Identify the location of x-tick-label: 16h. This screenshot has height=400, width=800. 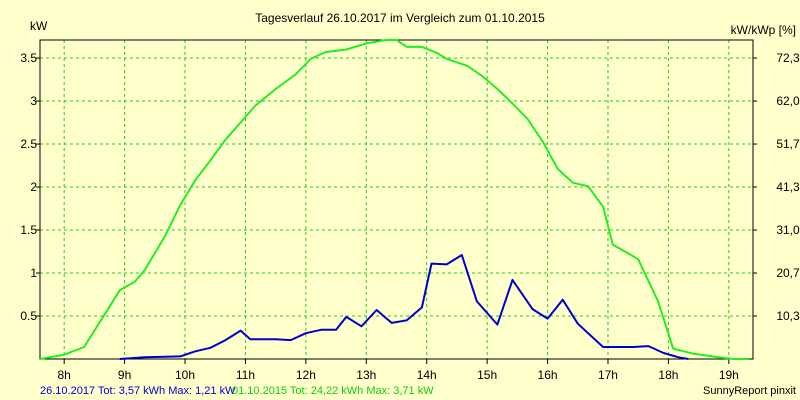
(548, 375).